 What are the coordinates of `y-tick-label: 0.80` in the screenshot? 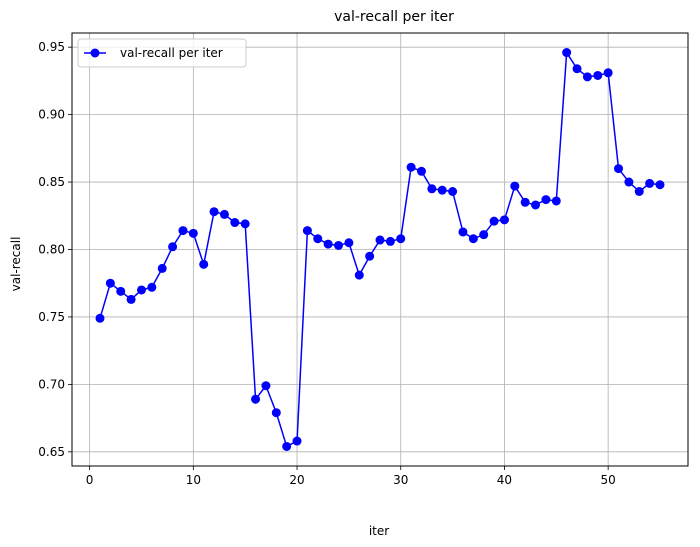 It's located at (51, 250).